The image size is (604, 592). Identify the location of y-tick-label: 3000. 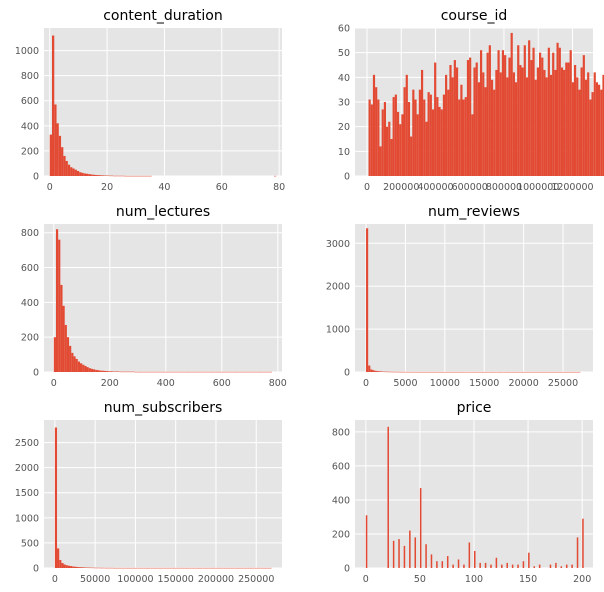
(338, 244).